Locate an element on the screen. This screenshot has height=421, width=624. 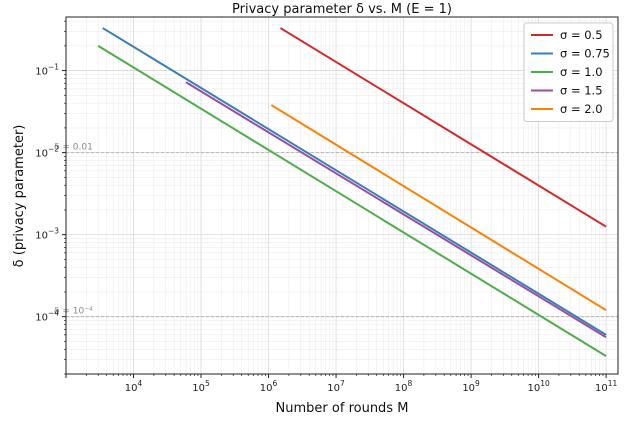
x-tick-label: 10⁴ is located at coordinates (134, 386).